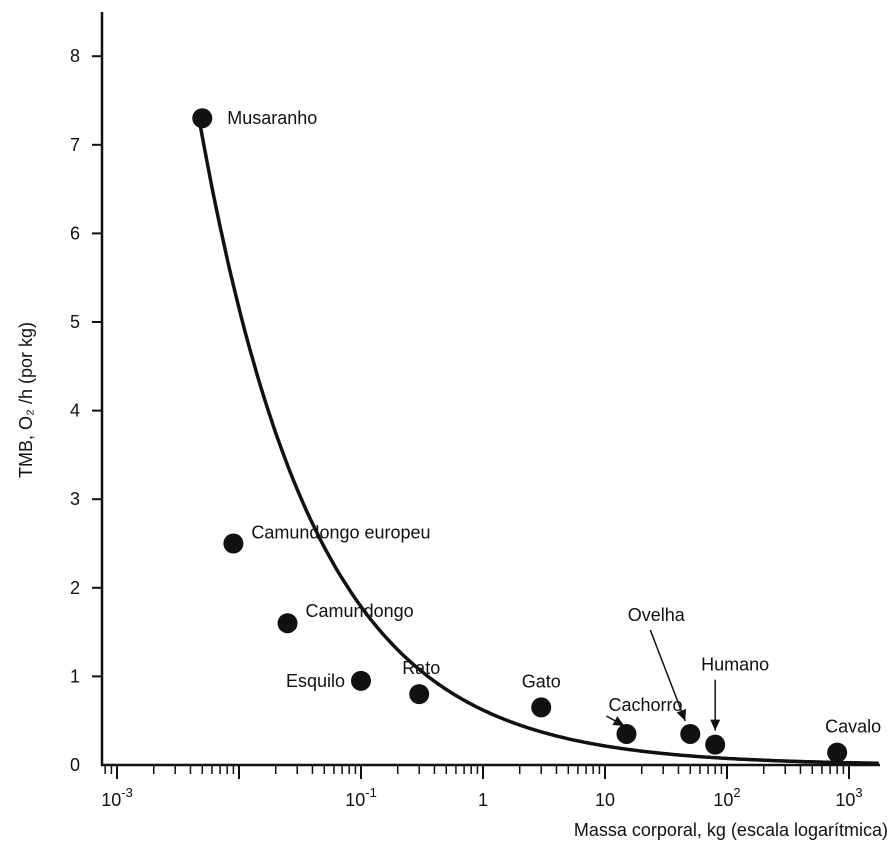 This screenshot has height=846, width=892. Describe the element at coordinates (127, 792) in the screenshot. I see `x-tick-label-exponent: -3` at that location.